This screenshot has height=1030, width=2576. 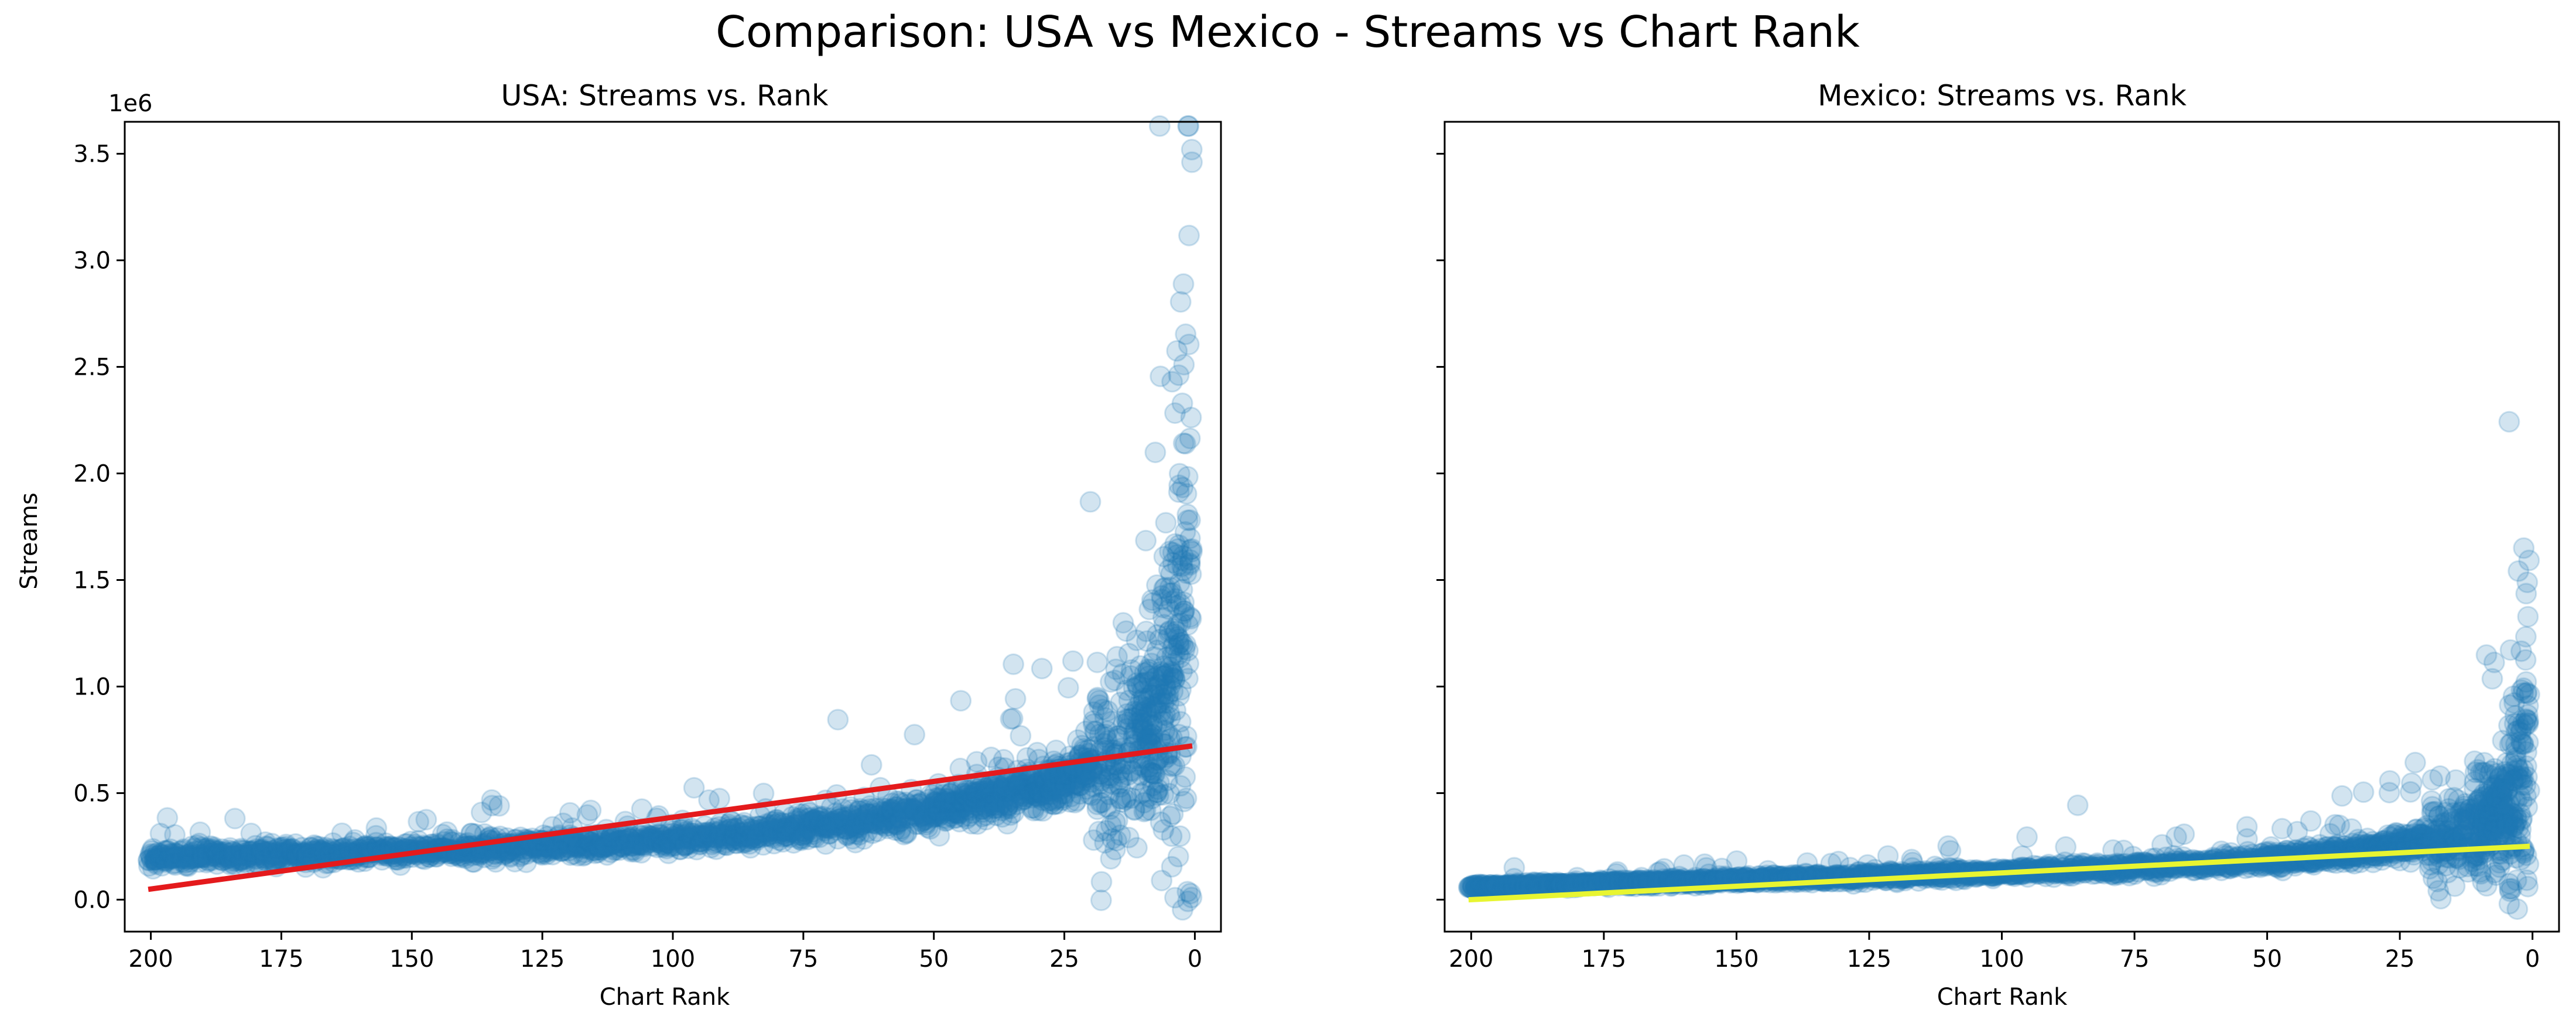 I want to click on usa-y-axis-label: Streams, so click(x=29, y=541).